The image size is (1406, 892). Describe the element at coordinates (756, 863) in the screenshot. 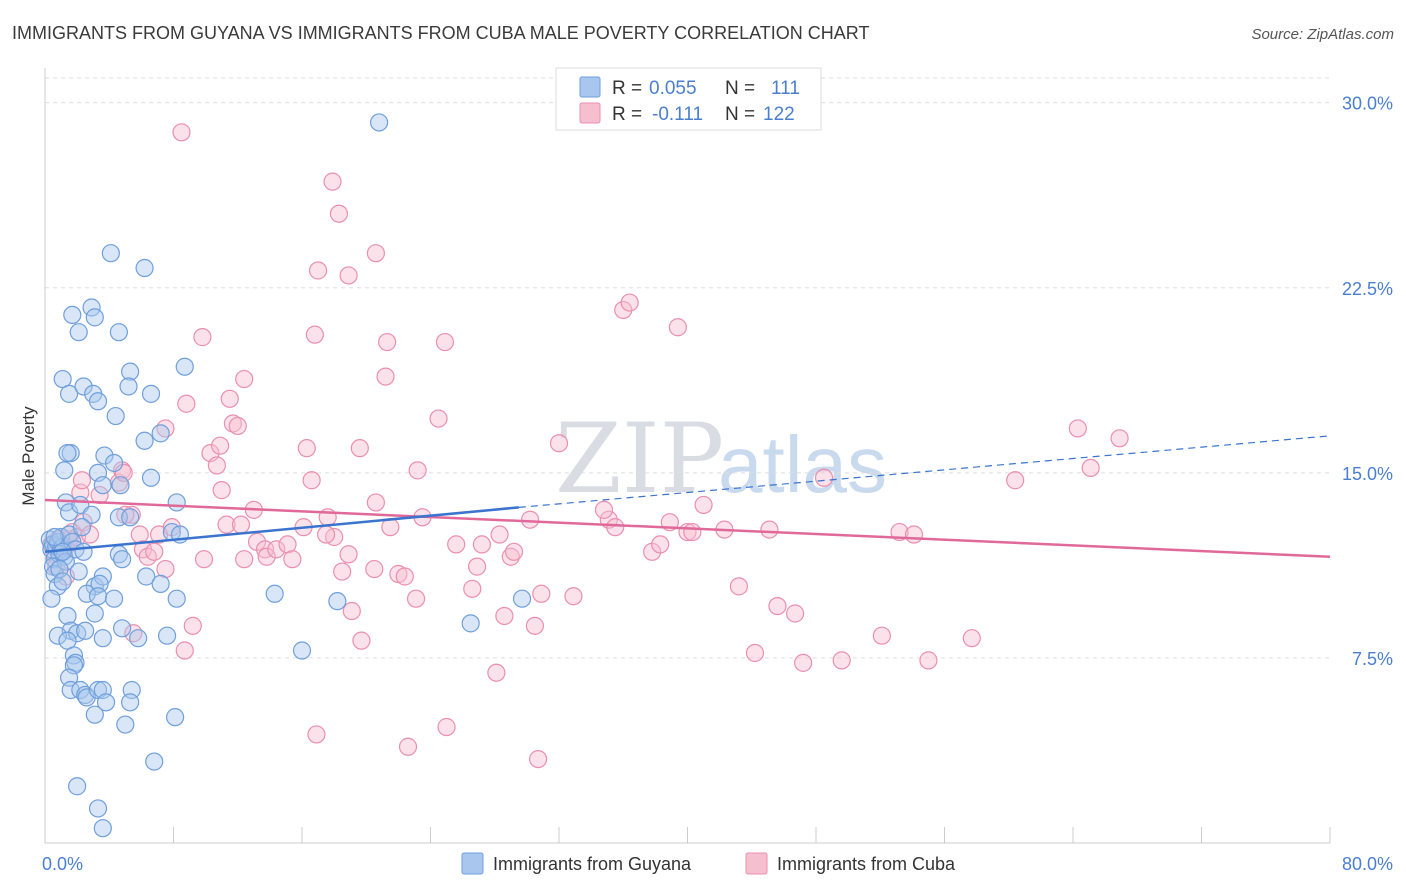

I see `series-legend-swatch-cuba` at that location.